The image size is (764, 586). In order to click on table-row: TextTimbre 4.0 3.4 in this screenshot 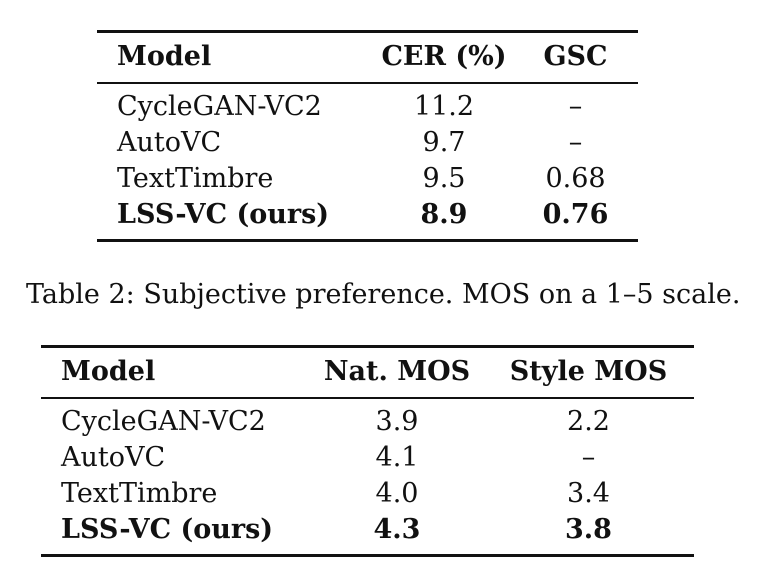, I will do `click(367, 494)`.